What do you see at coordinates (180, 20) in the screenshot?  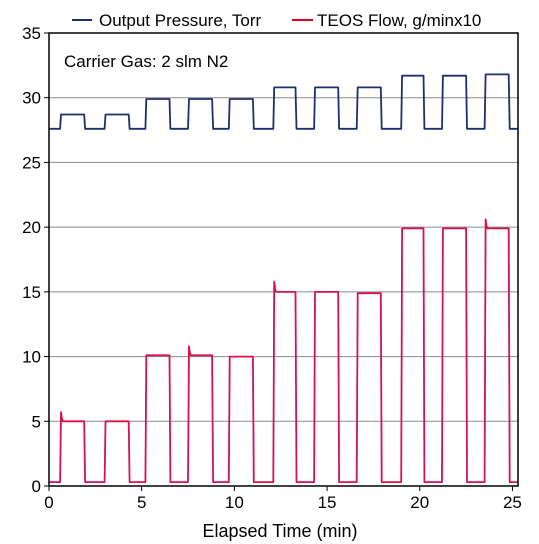 I see `legend-label-output-pressure: Output Pressure, Torr` at bounding box center [180, 20].